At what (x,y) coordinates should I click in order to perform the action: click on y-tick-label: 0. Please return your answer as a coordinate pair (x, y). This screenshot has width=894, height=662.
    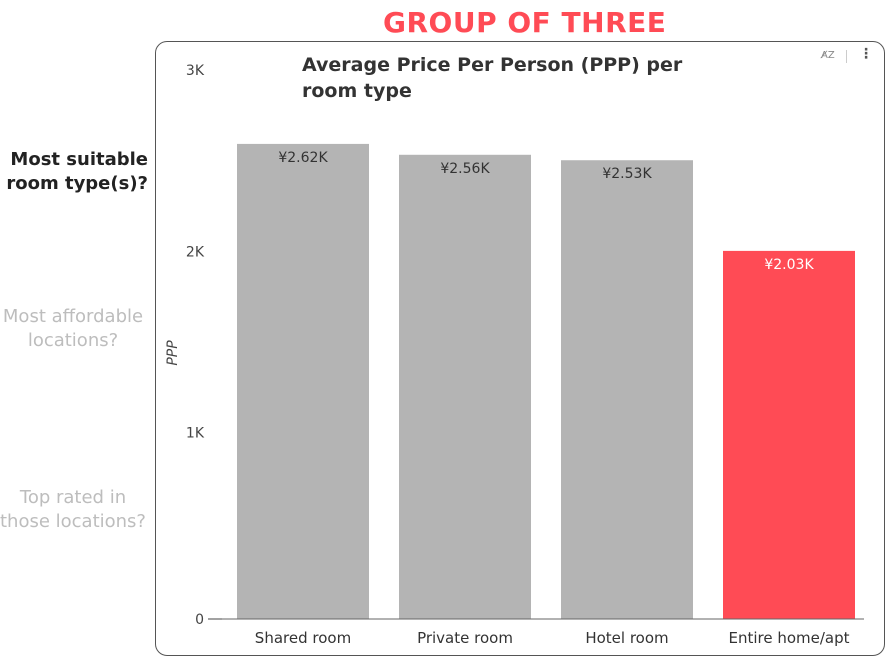
    Looking at the image, I should click on (199, 620).